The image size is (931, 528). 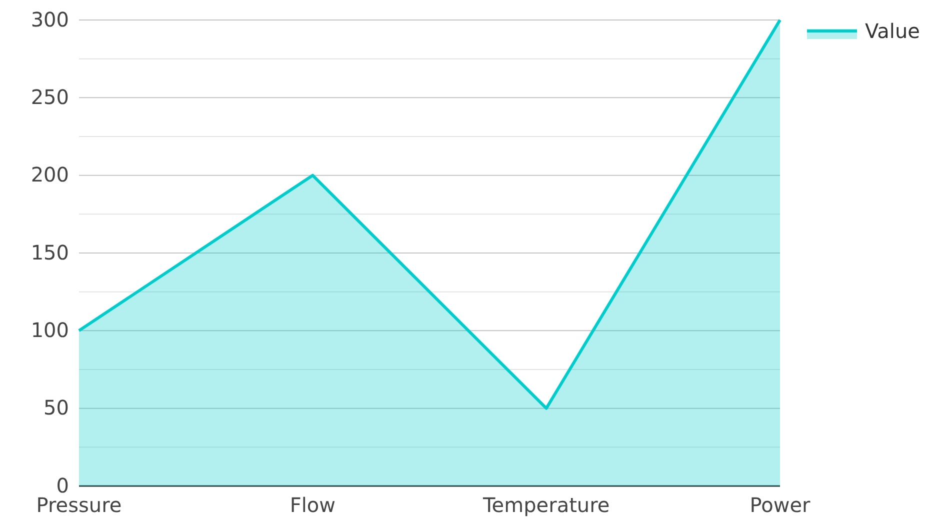 What do you see at coordinates (56, 408) in the screenshot?
I see `y-tick-label: 50` at bounding box center [56, 408].